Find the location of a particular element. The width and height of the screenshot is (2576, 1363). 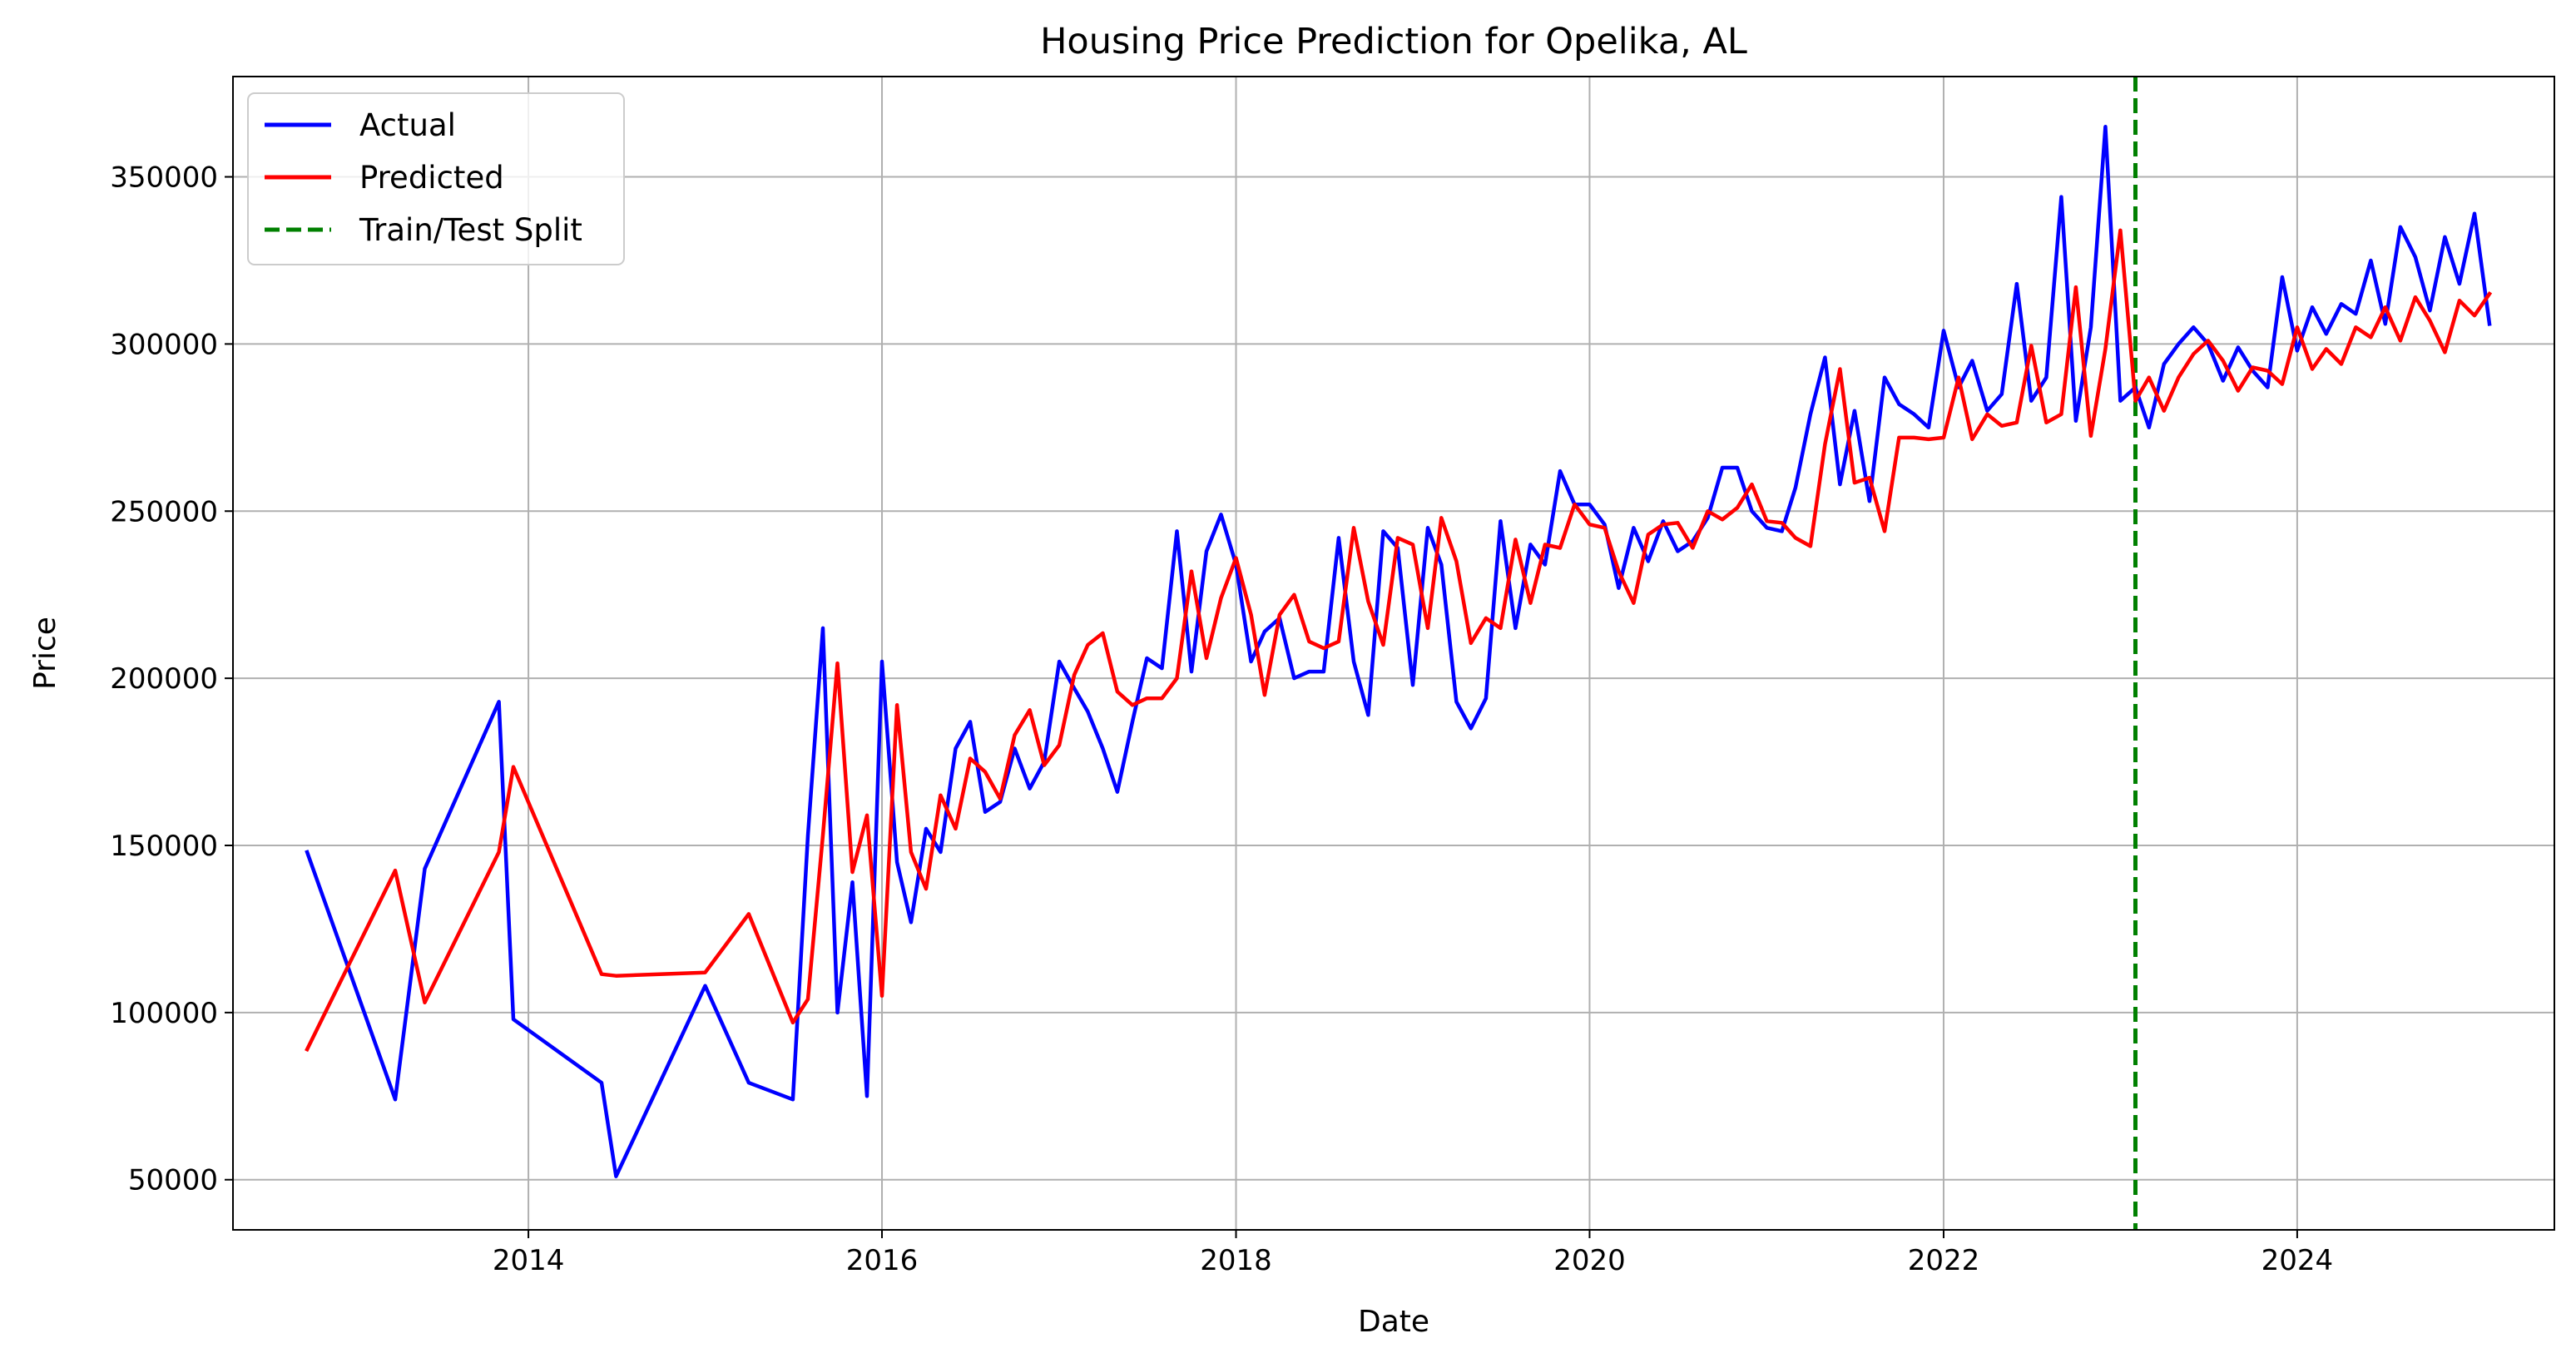

x-tick-label: 2022 is located at coordinates (1944, 1260).